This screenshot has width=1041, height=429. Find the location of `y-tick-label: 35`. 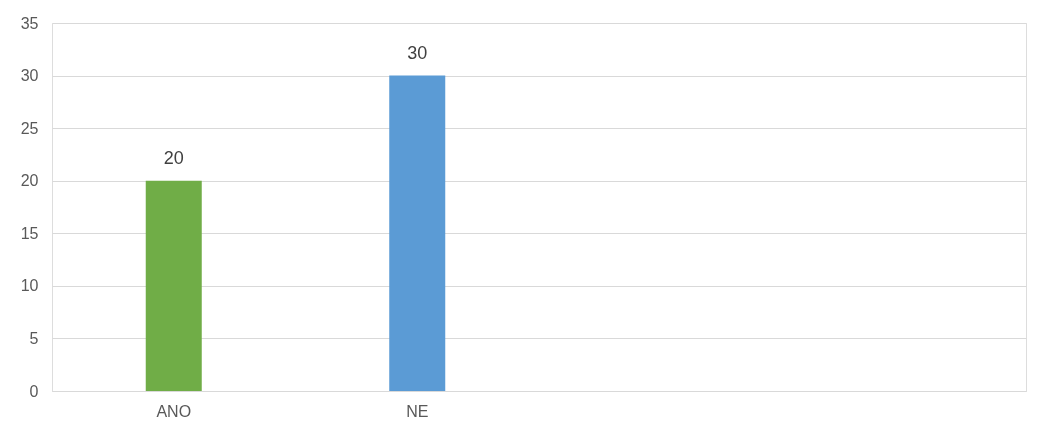

y-tick-label: 35 is located at coordinates (29, 23).